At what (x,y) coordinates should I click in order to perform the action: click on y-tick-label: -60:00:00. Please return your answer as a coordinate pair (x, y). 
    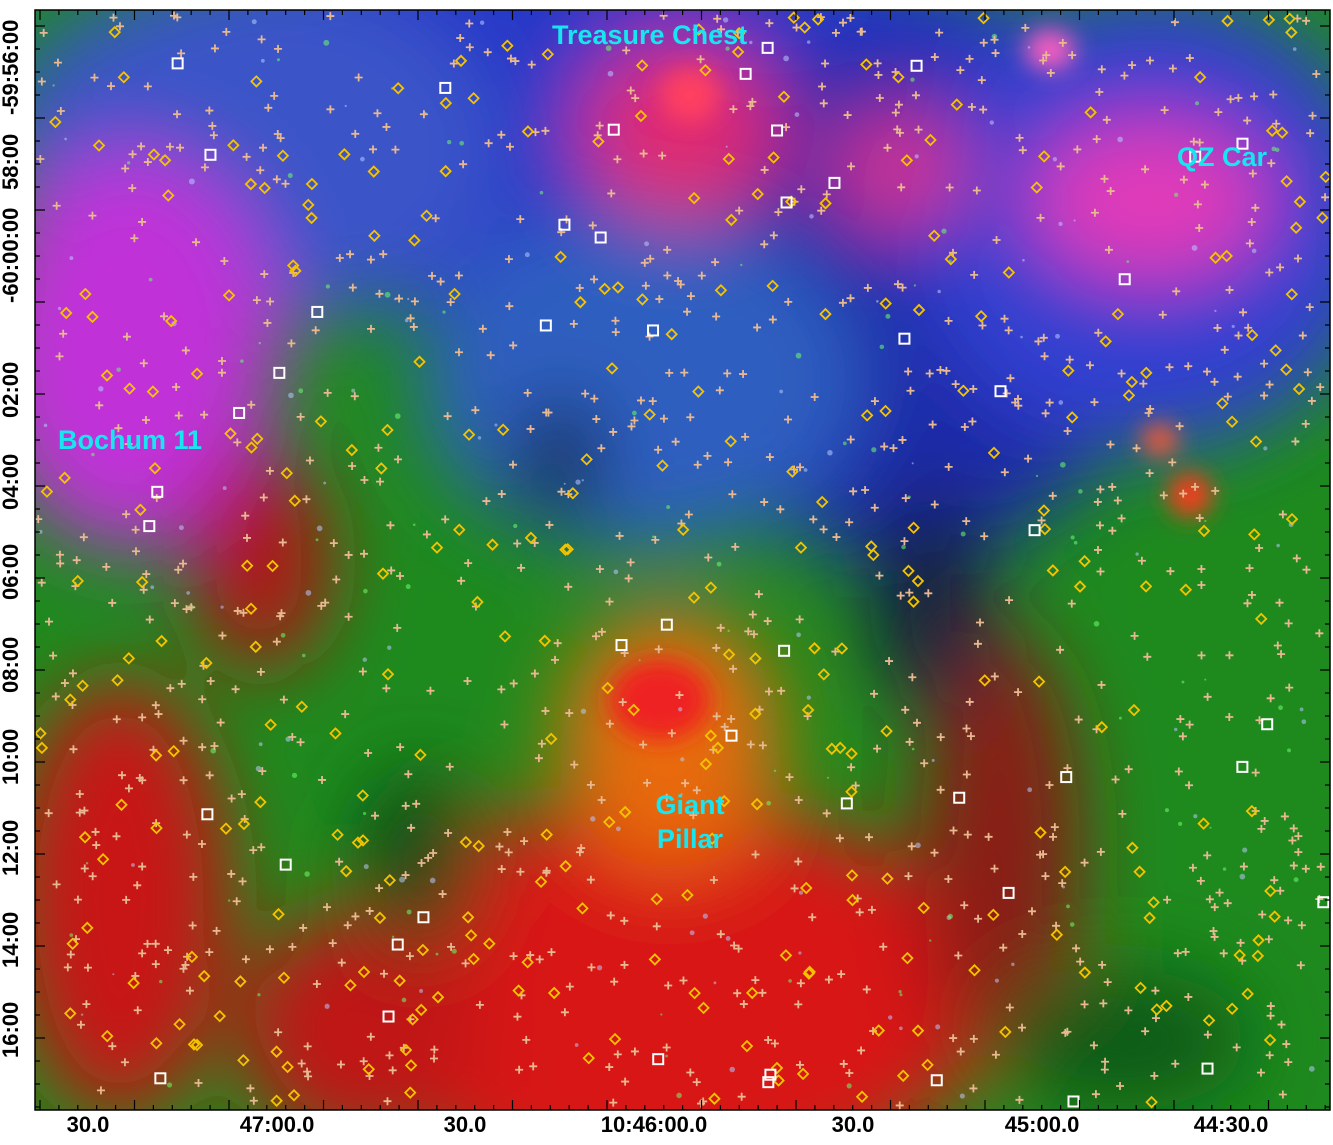
    Looking at the image, I should click on (11, 255).